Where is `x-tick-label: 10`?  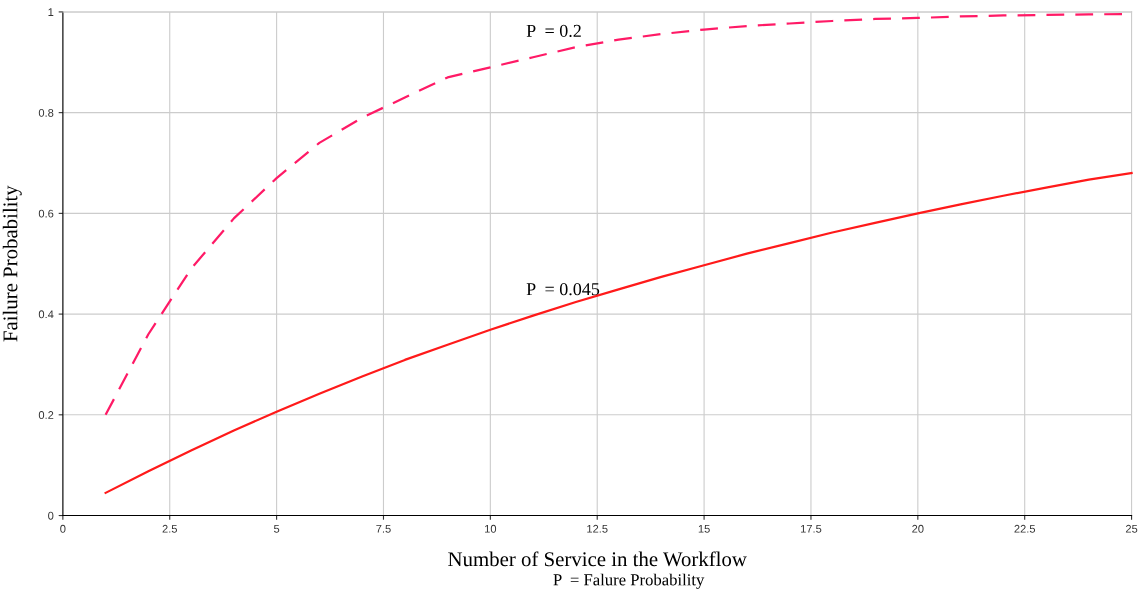 x-tick-label: 10 is located at coordinates (491, 528).